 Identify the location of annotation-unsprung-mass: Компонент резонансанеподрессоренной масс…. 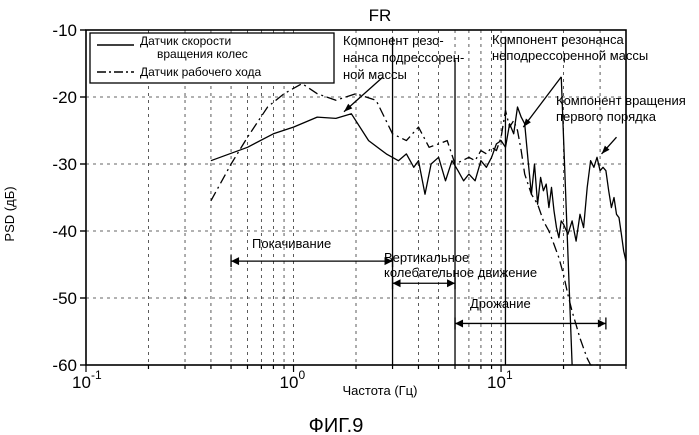
(570, 47).